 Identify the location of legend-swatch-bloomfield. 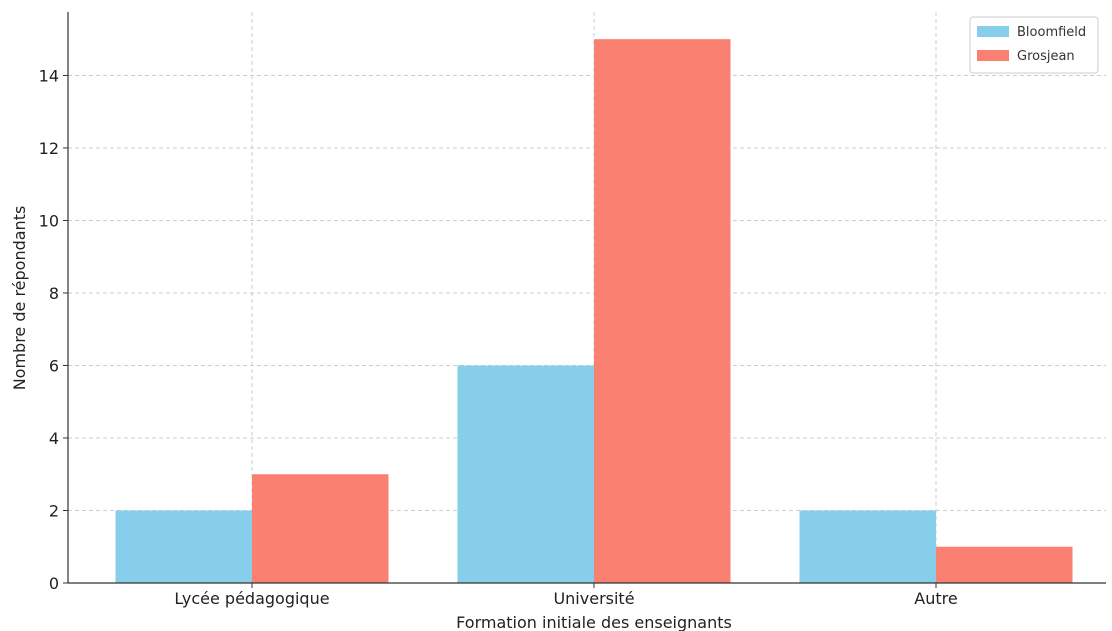
(993, 31).